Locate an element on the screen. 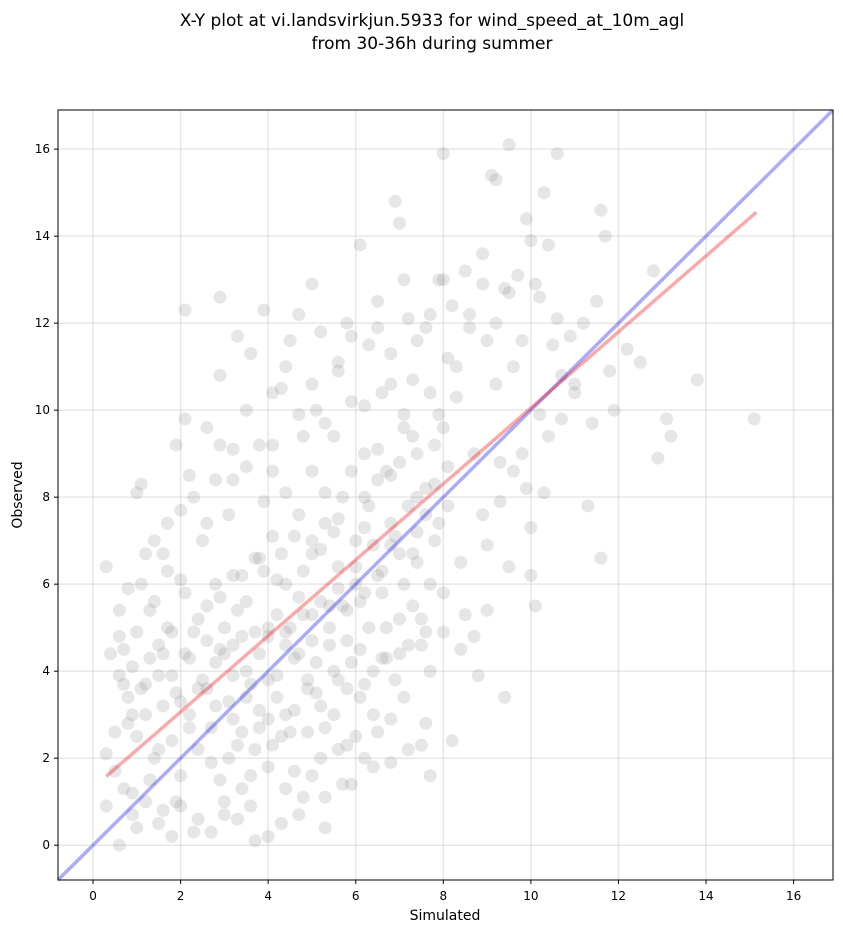 The image size is (843, 934). y-tick-label: 10 is located at coordinates (42, 410).